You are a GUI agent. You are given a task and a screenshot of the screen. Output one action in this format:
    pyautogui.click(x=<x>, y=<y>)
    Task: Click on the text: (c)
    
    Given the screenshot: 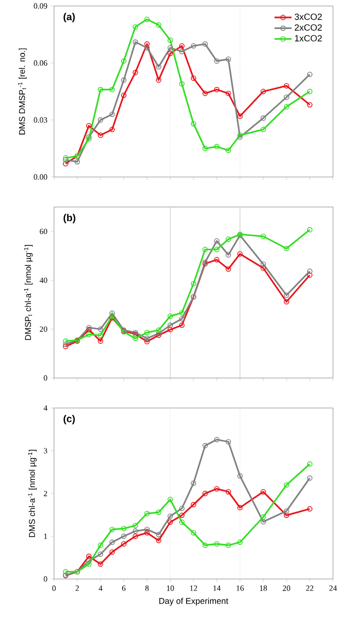 What is the action you would take?
    pyautogui.click(x=69, y=419)
    